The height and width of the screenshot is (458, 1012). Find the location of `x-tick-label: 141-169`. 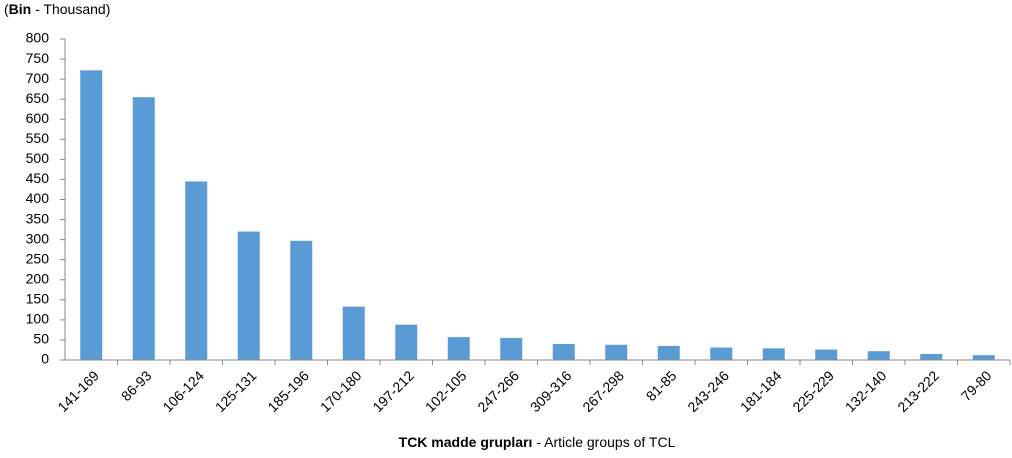

x-tick-label: 141-169 is located at coordinates (78, 391).